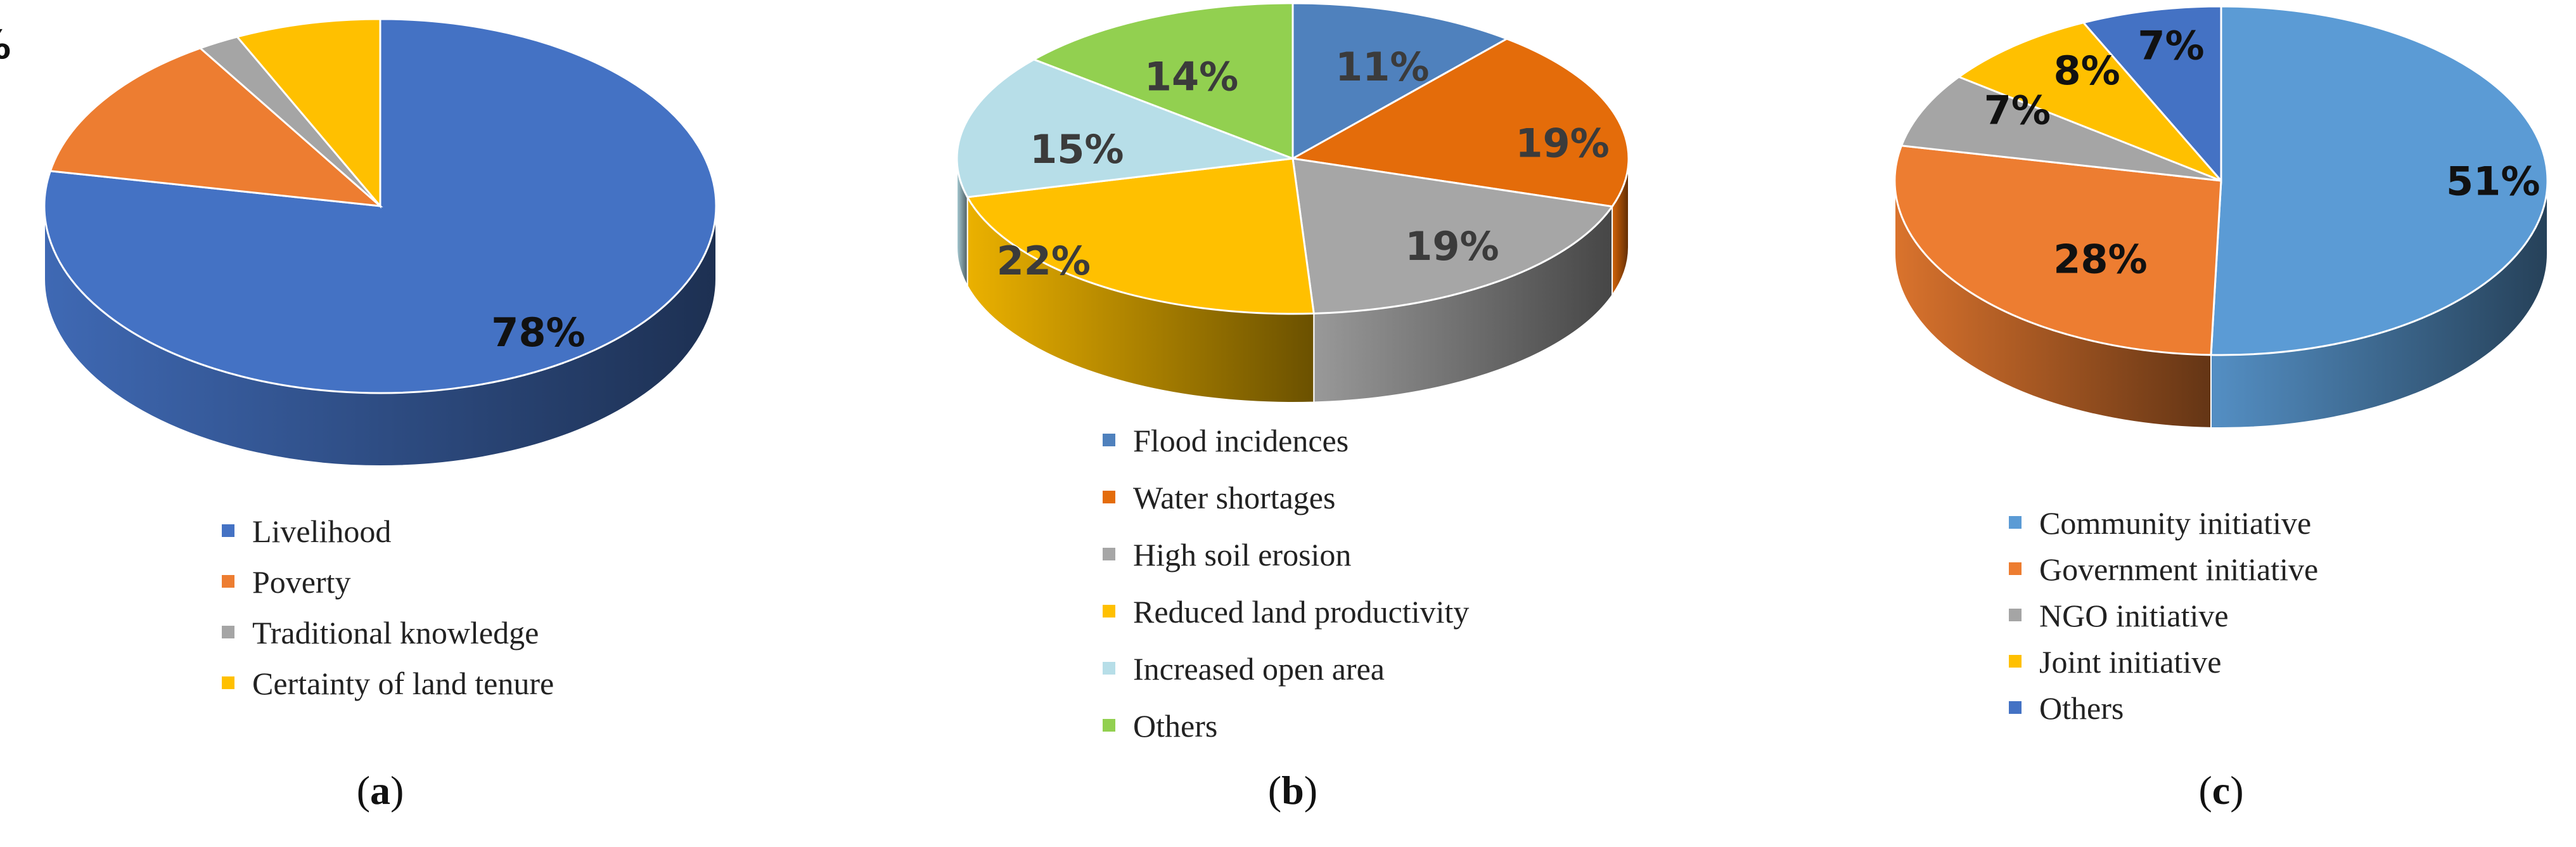 This screenshot has width=2576, height=847. Describe the element at coordinates (1562, 143) in the screenshot. I see `pie-b-label-water-shortages: 19%` at that location.